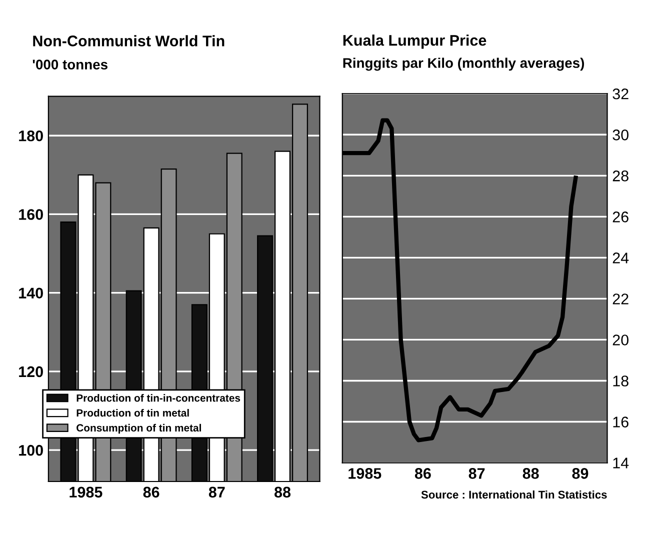 Image resolution: width=646 pixels, height=535 pixels. I want to click on chart-title: Non-Communist World Tin, so click(128, 40).